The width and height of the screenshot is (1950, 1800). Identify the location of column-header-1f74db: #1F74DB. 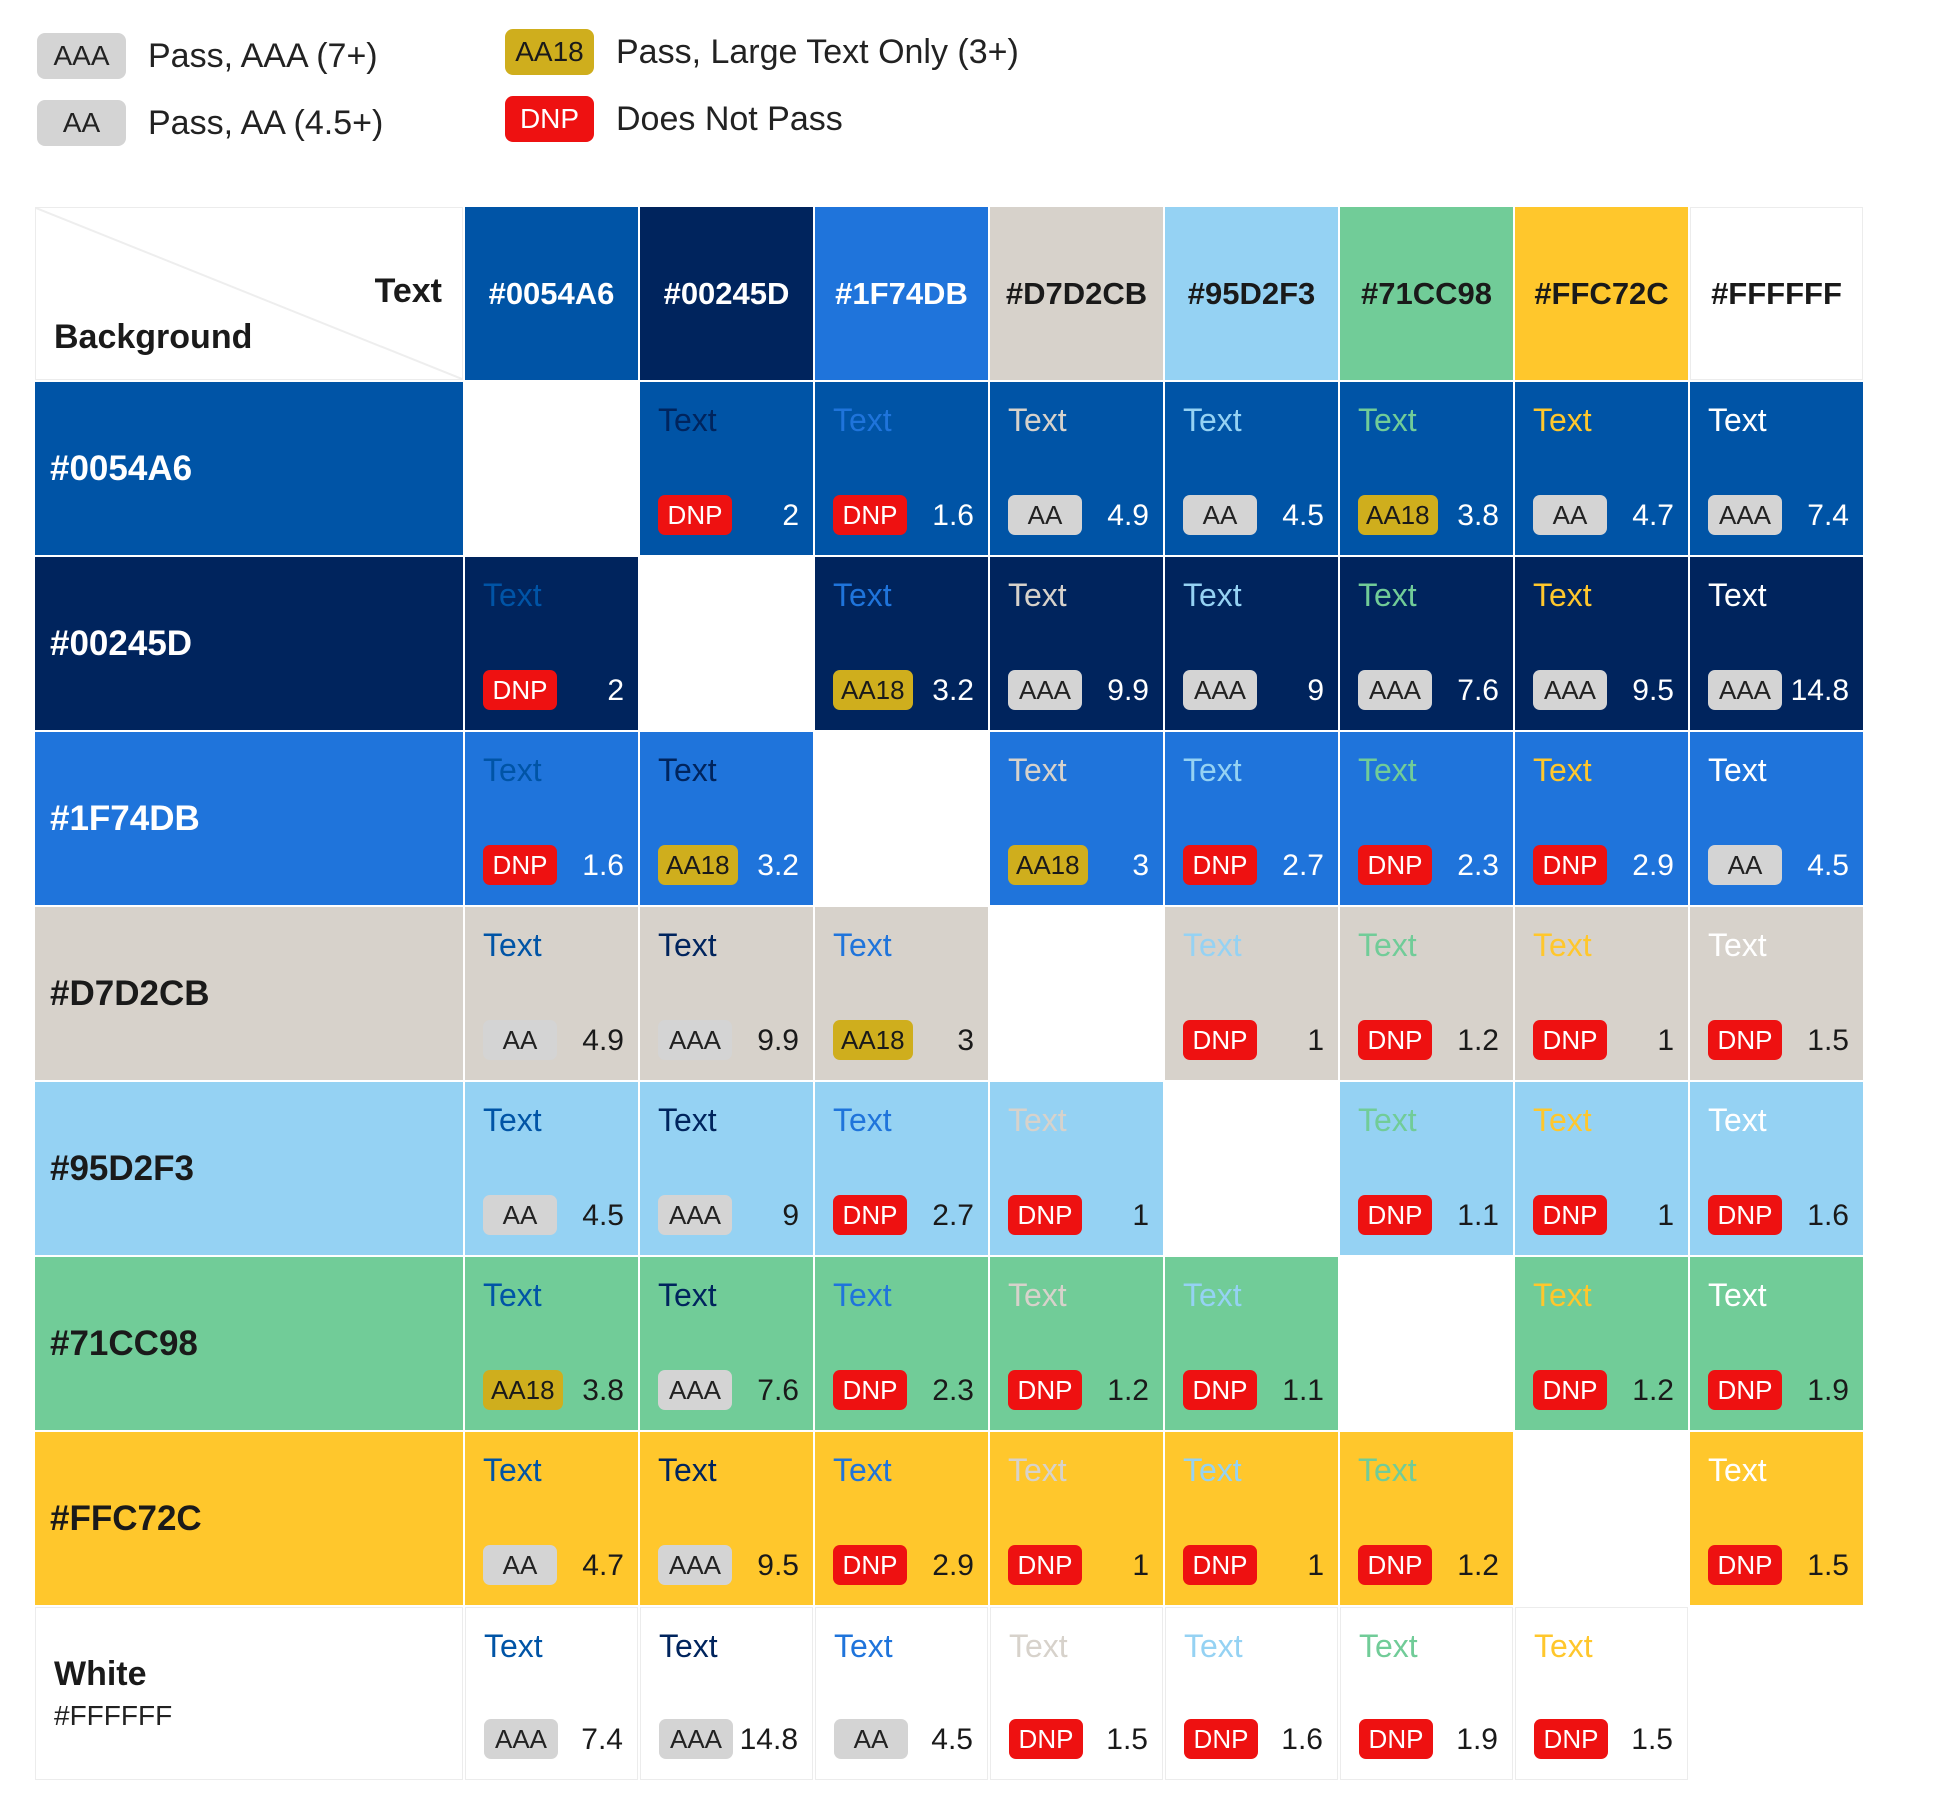
(901, 293).